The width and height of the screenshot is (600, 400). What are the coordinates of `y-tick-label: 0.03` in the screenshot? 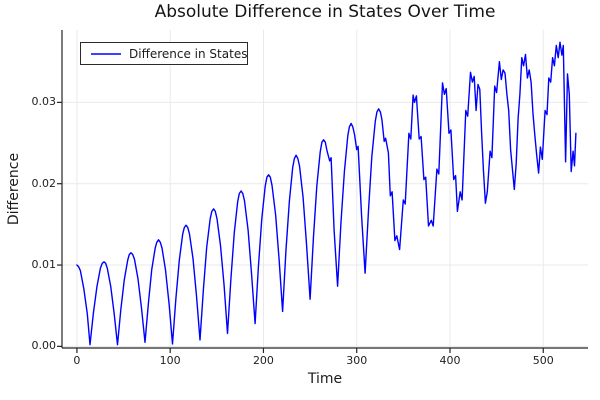 It's located at (44, 102).